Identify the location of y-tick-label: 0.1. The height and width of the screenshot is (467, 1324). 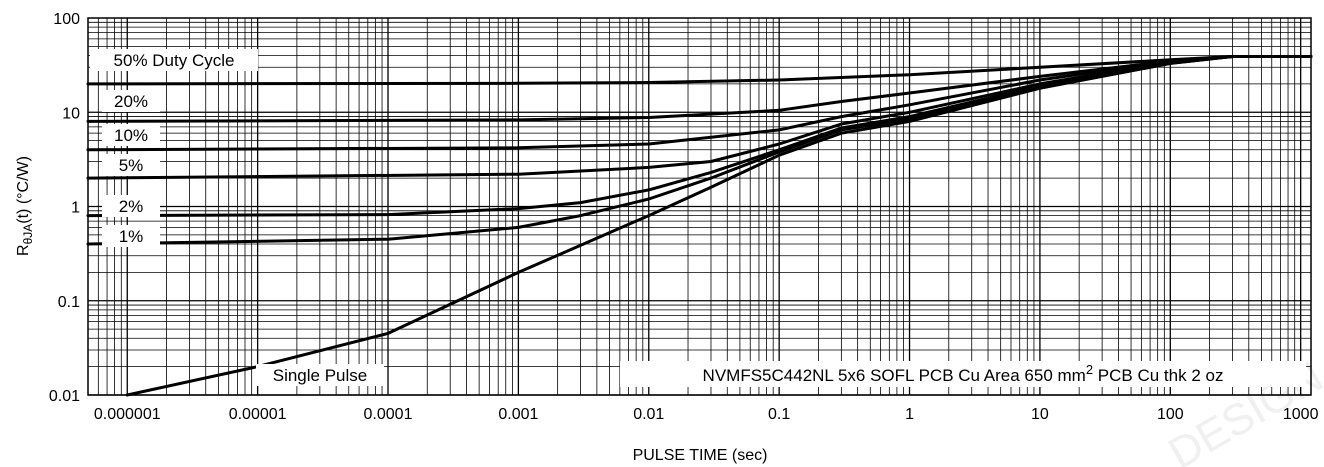
(69, 302).